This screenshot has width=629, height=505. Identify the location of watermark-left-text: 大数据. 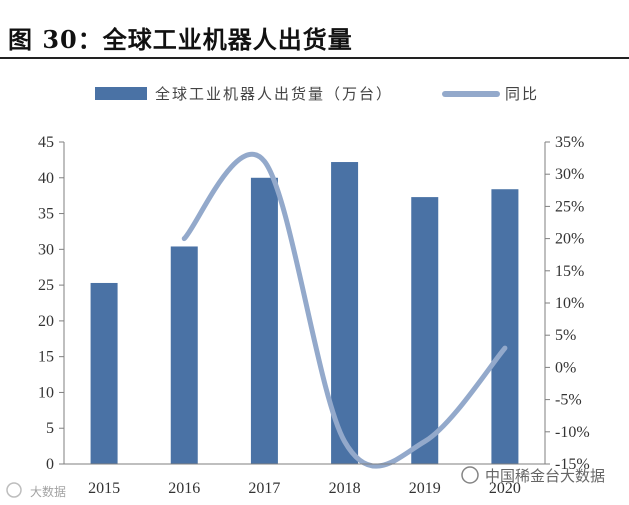
(48, 491).